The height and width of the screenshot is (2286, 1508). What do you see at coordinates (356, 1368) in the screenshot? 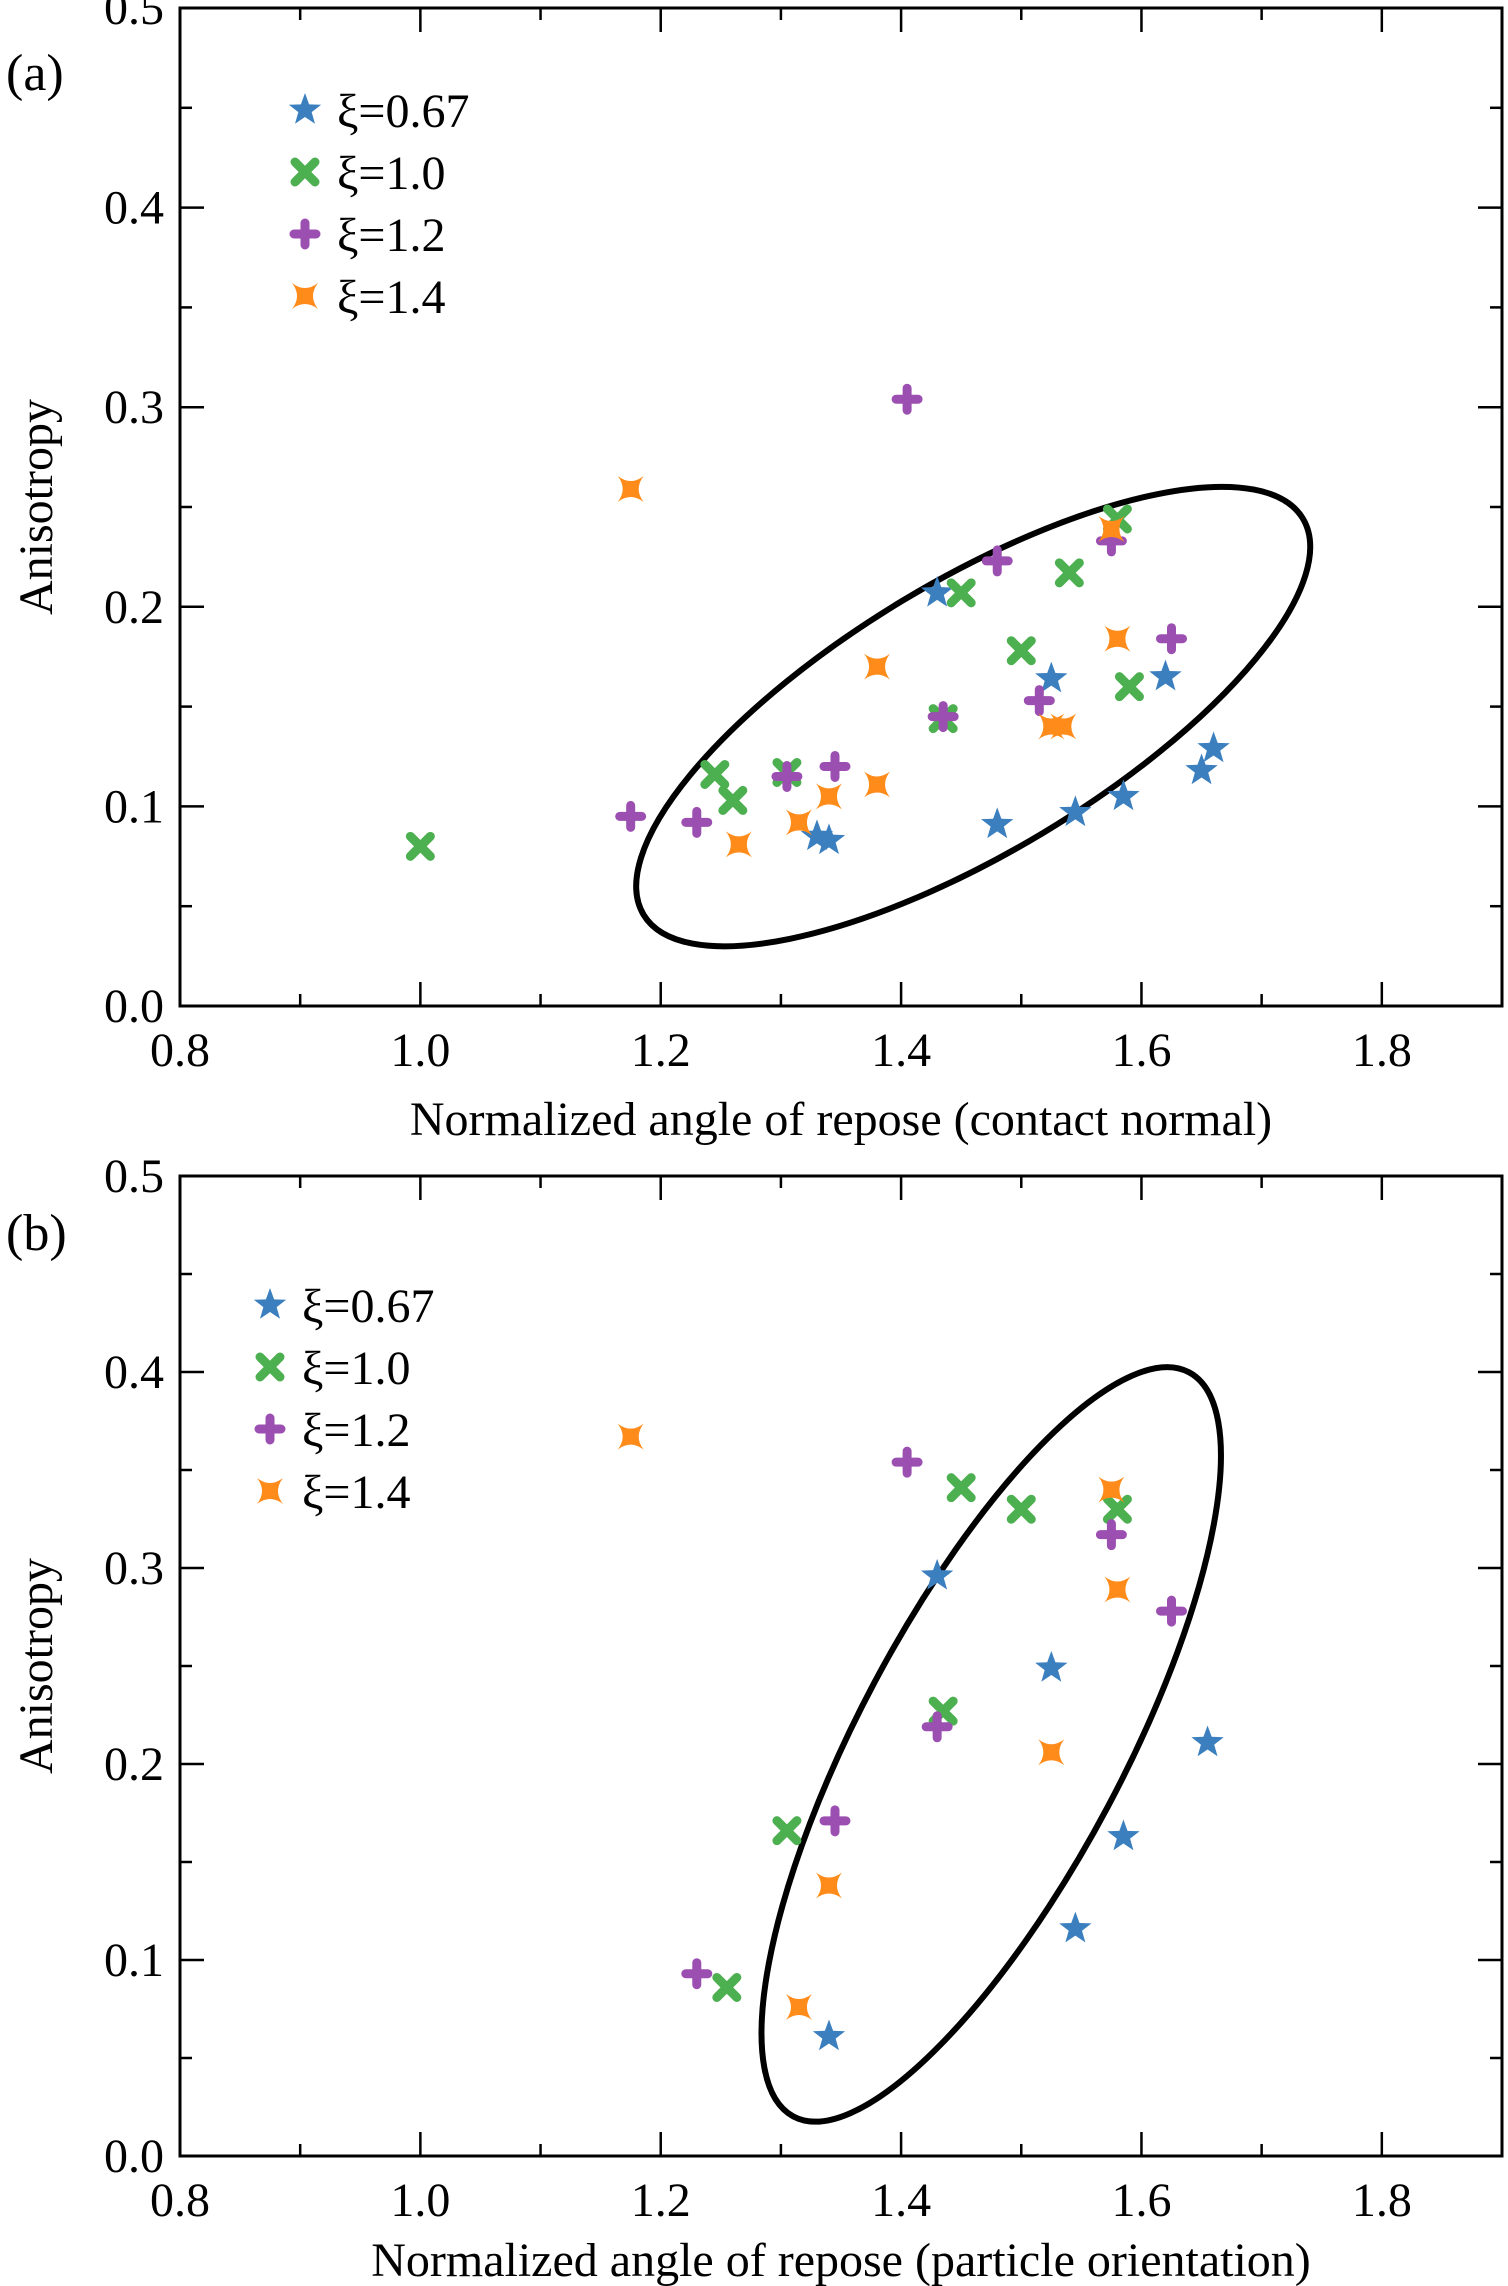
I see `legend-label: ξ=1.0` at bounding box center [356, 1368].